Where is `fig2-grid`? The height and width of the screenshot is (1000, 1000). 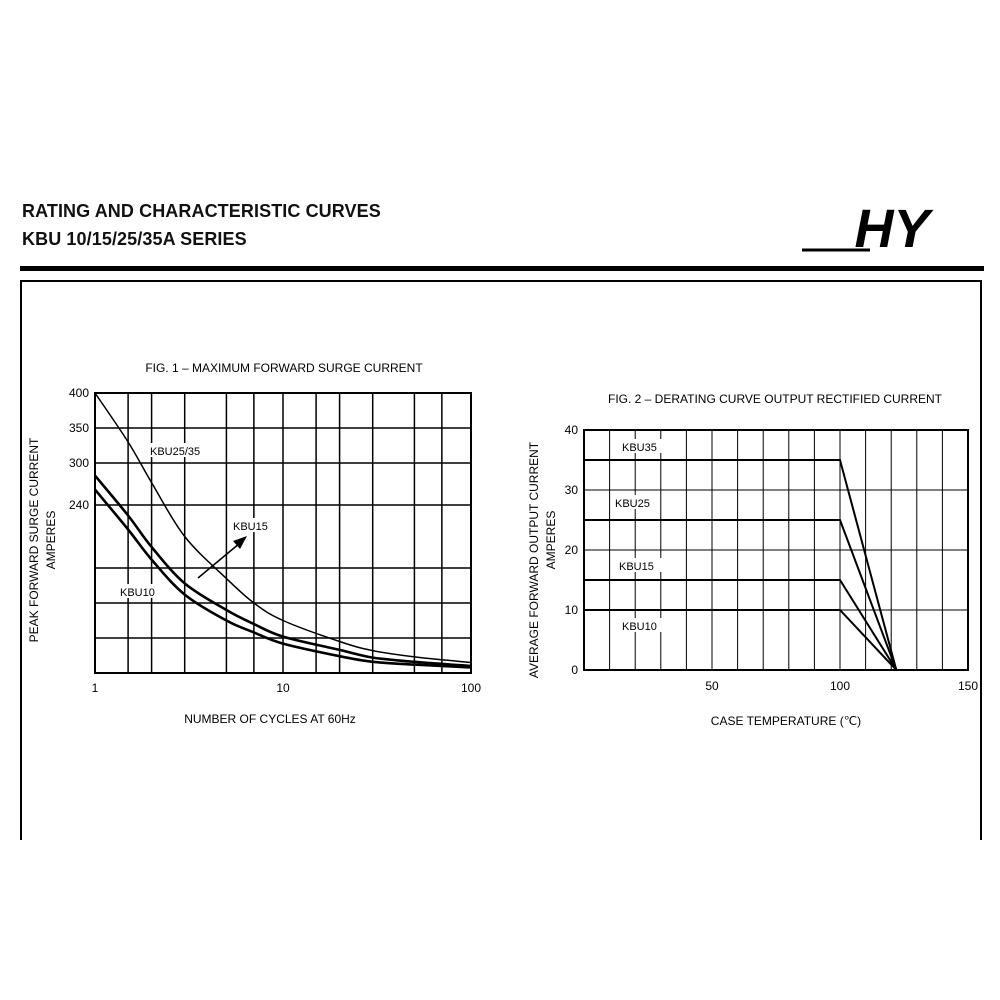 fig2-grid is located at coordinates (776, 550).